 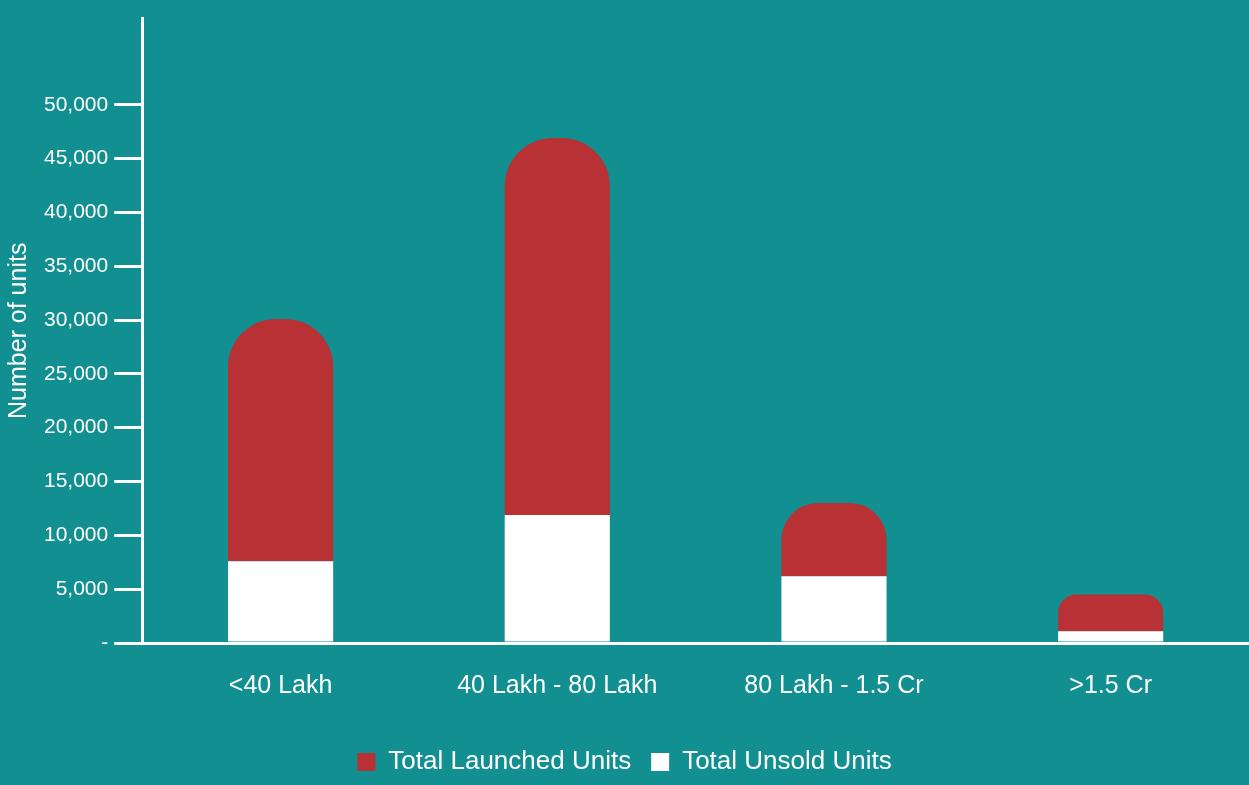 I want to click on y-axis-title: Number of units, so click(x=16, y=331).